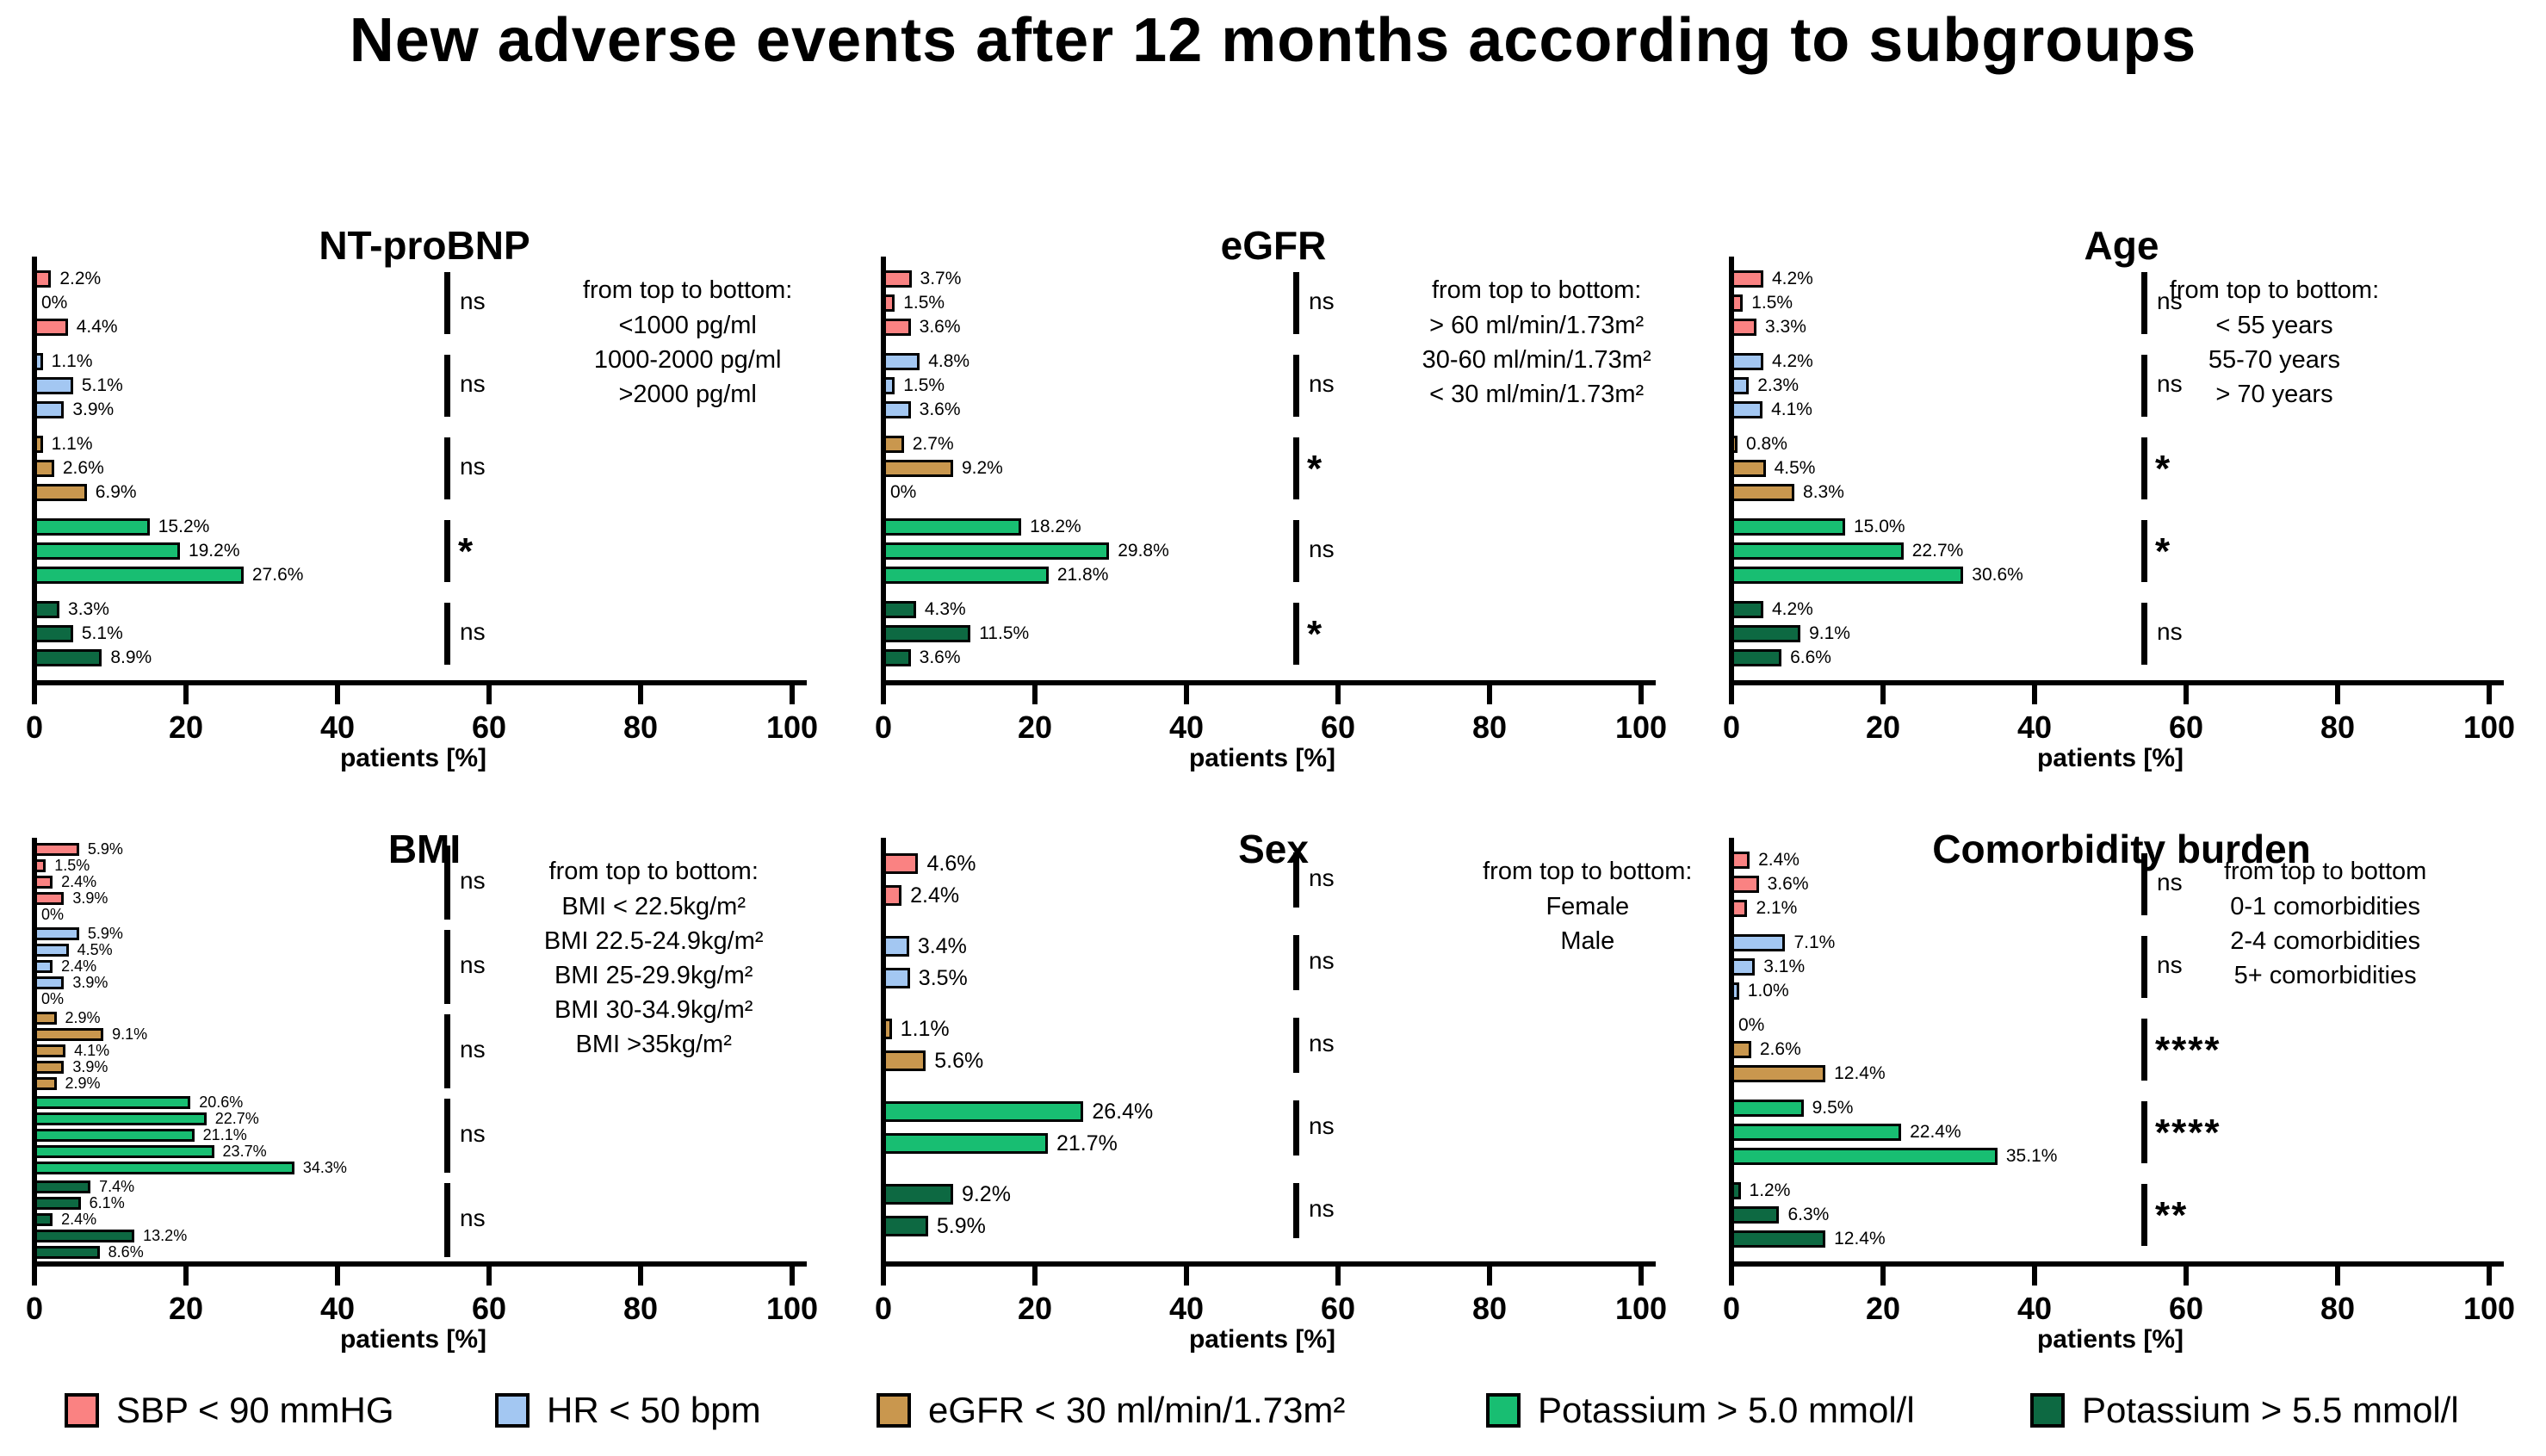 The height and width of the screenshot is (1456, 2546). What do you see at coordinates (1588, 872) in the screenshot?
I see `annotation-header: from top to bottom:` at bounding box center [1588, 872].